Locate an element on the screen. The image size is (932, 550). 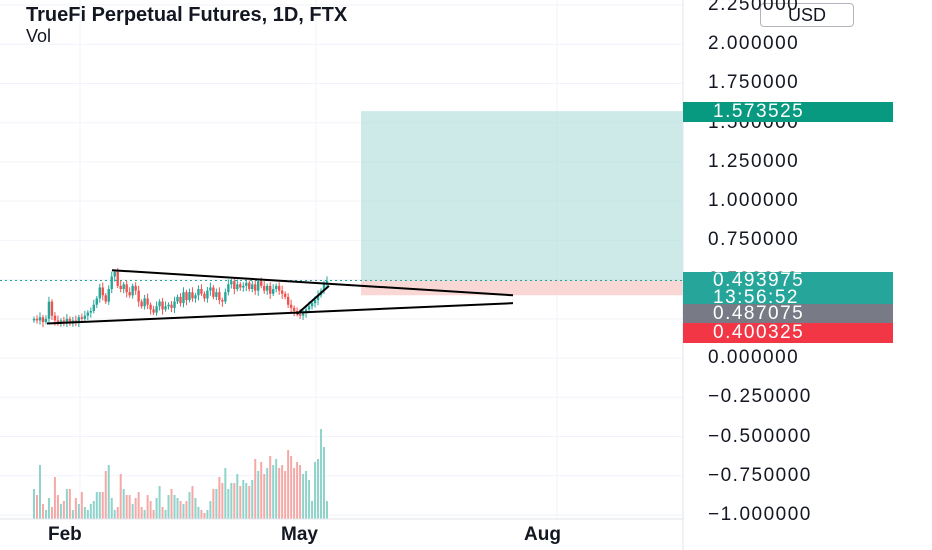
price-axis-label: 0.750000 is located at coordinates (754, 240).